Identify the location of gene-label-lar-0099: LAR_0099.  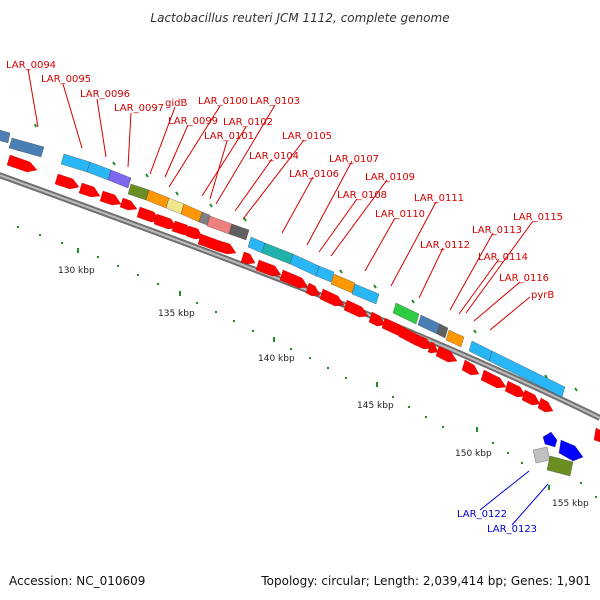
(193, 121).